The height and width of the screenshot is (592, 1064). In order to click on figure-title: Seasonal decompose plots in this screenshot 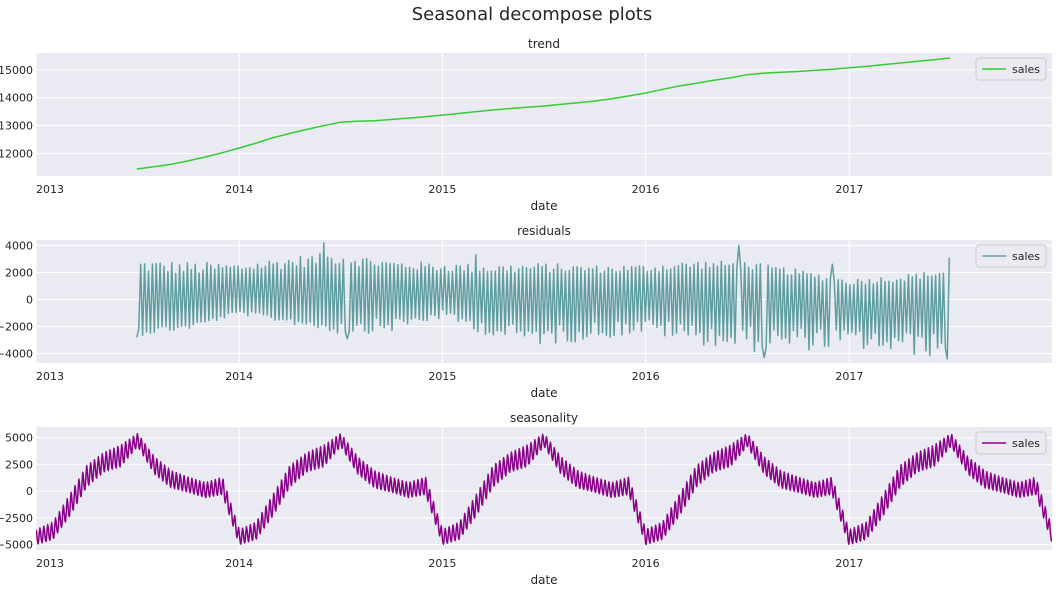, I will do `click(532, 14)`.